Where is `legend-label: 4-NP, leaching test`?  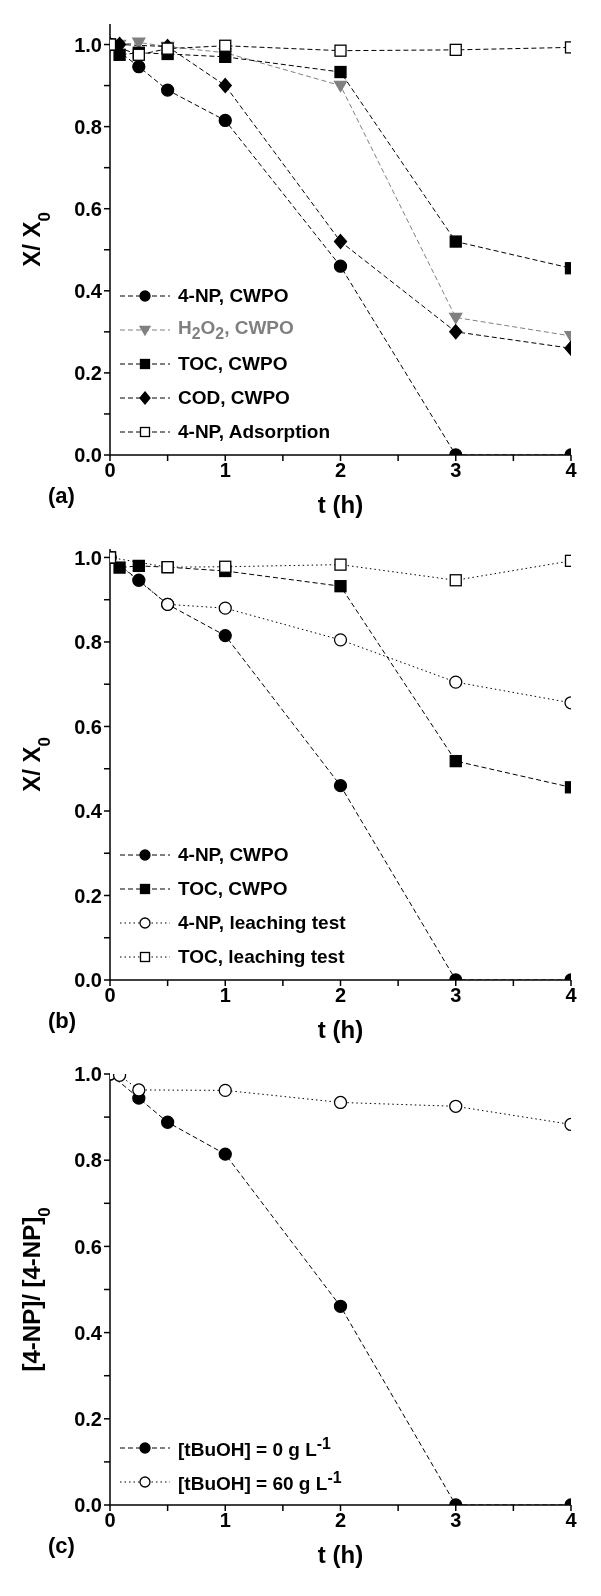
legend-label: 4-NP, leaching test is located at coordinates (262, 923).